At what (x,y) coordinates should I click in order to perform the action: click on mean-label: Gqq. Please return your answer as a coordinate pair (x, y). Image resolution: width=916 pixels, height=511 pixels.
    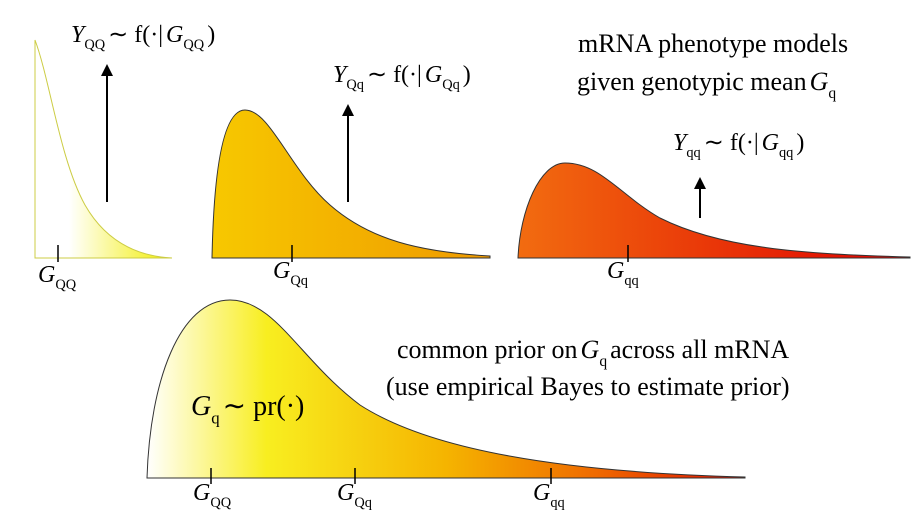
    Looking at the image, I should click on (623, 273).